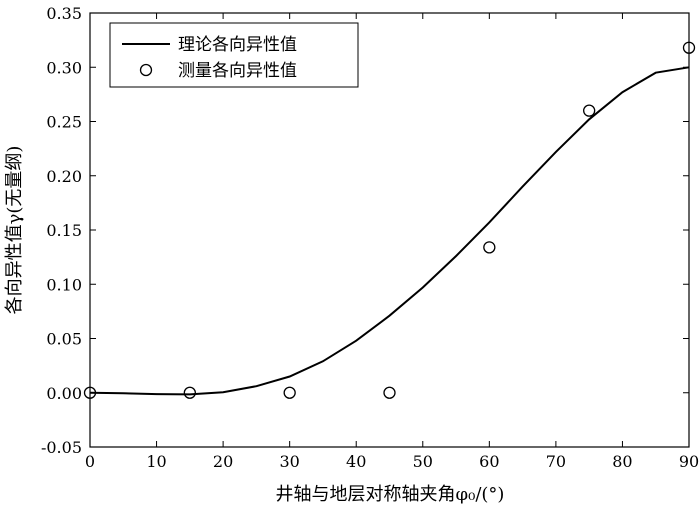 The height and width of the screenshot is (512, 700). What do you see at coordinates (90, 461) in the screenshot?
I see `x-tick-label: 0` at bounding box center [90, 461].